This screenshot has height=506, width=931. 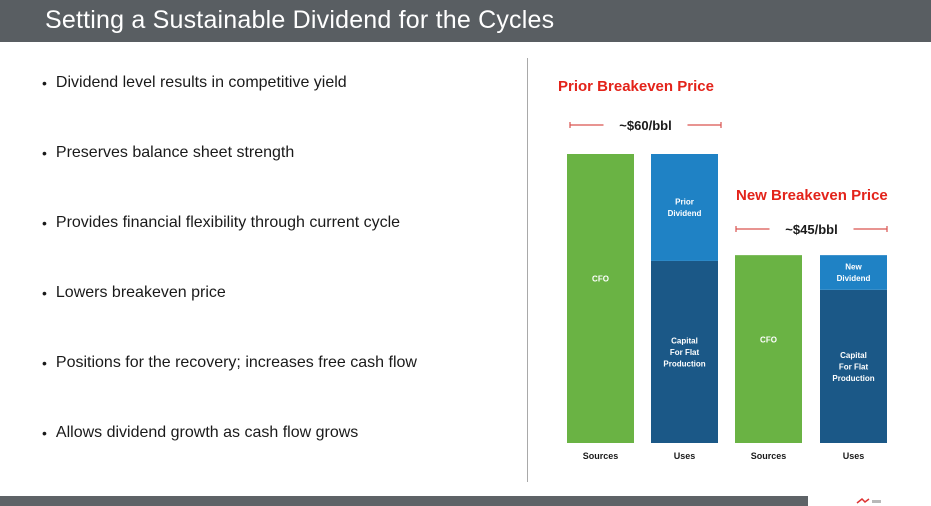 I want to click on bar-segment-new-dividend, so click(x=853, y=272).